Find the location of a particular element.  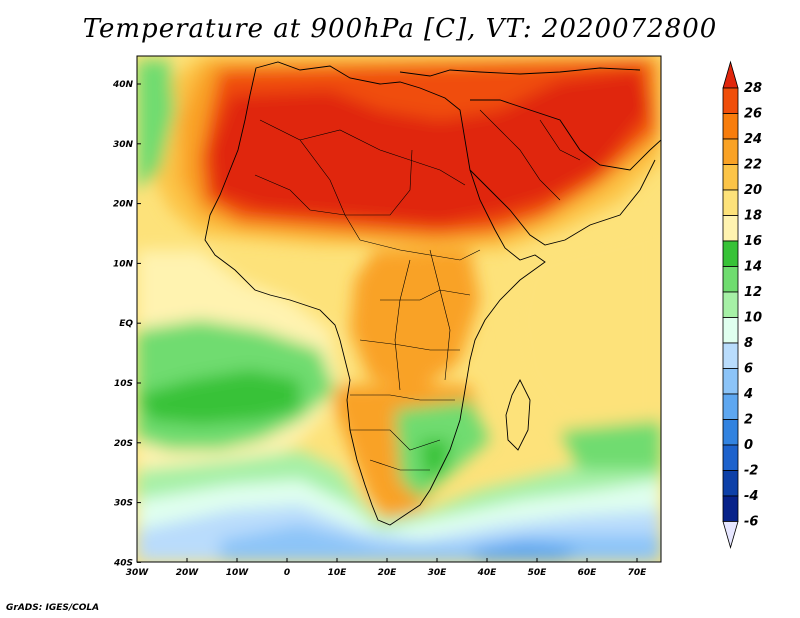

lon-tick-label: 30W is located at coordinates (138, 573).